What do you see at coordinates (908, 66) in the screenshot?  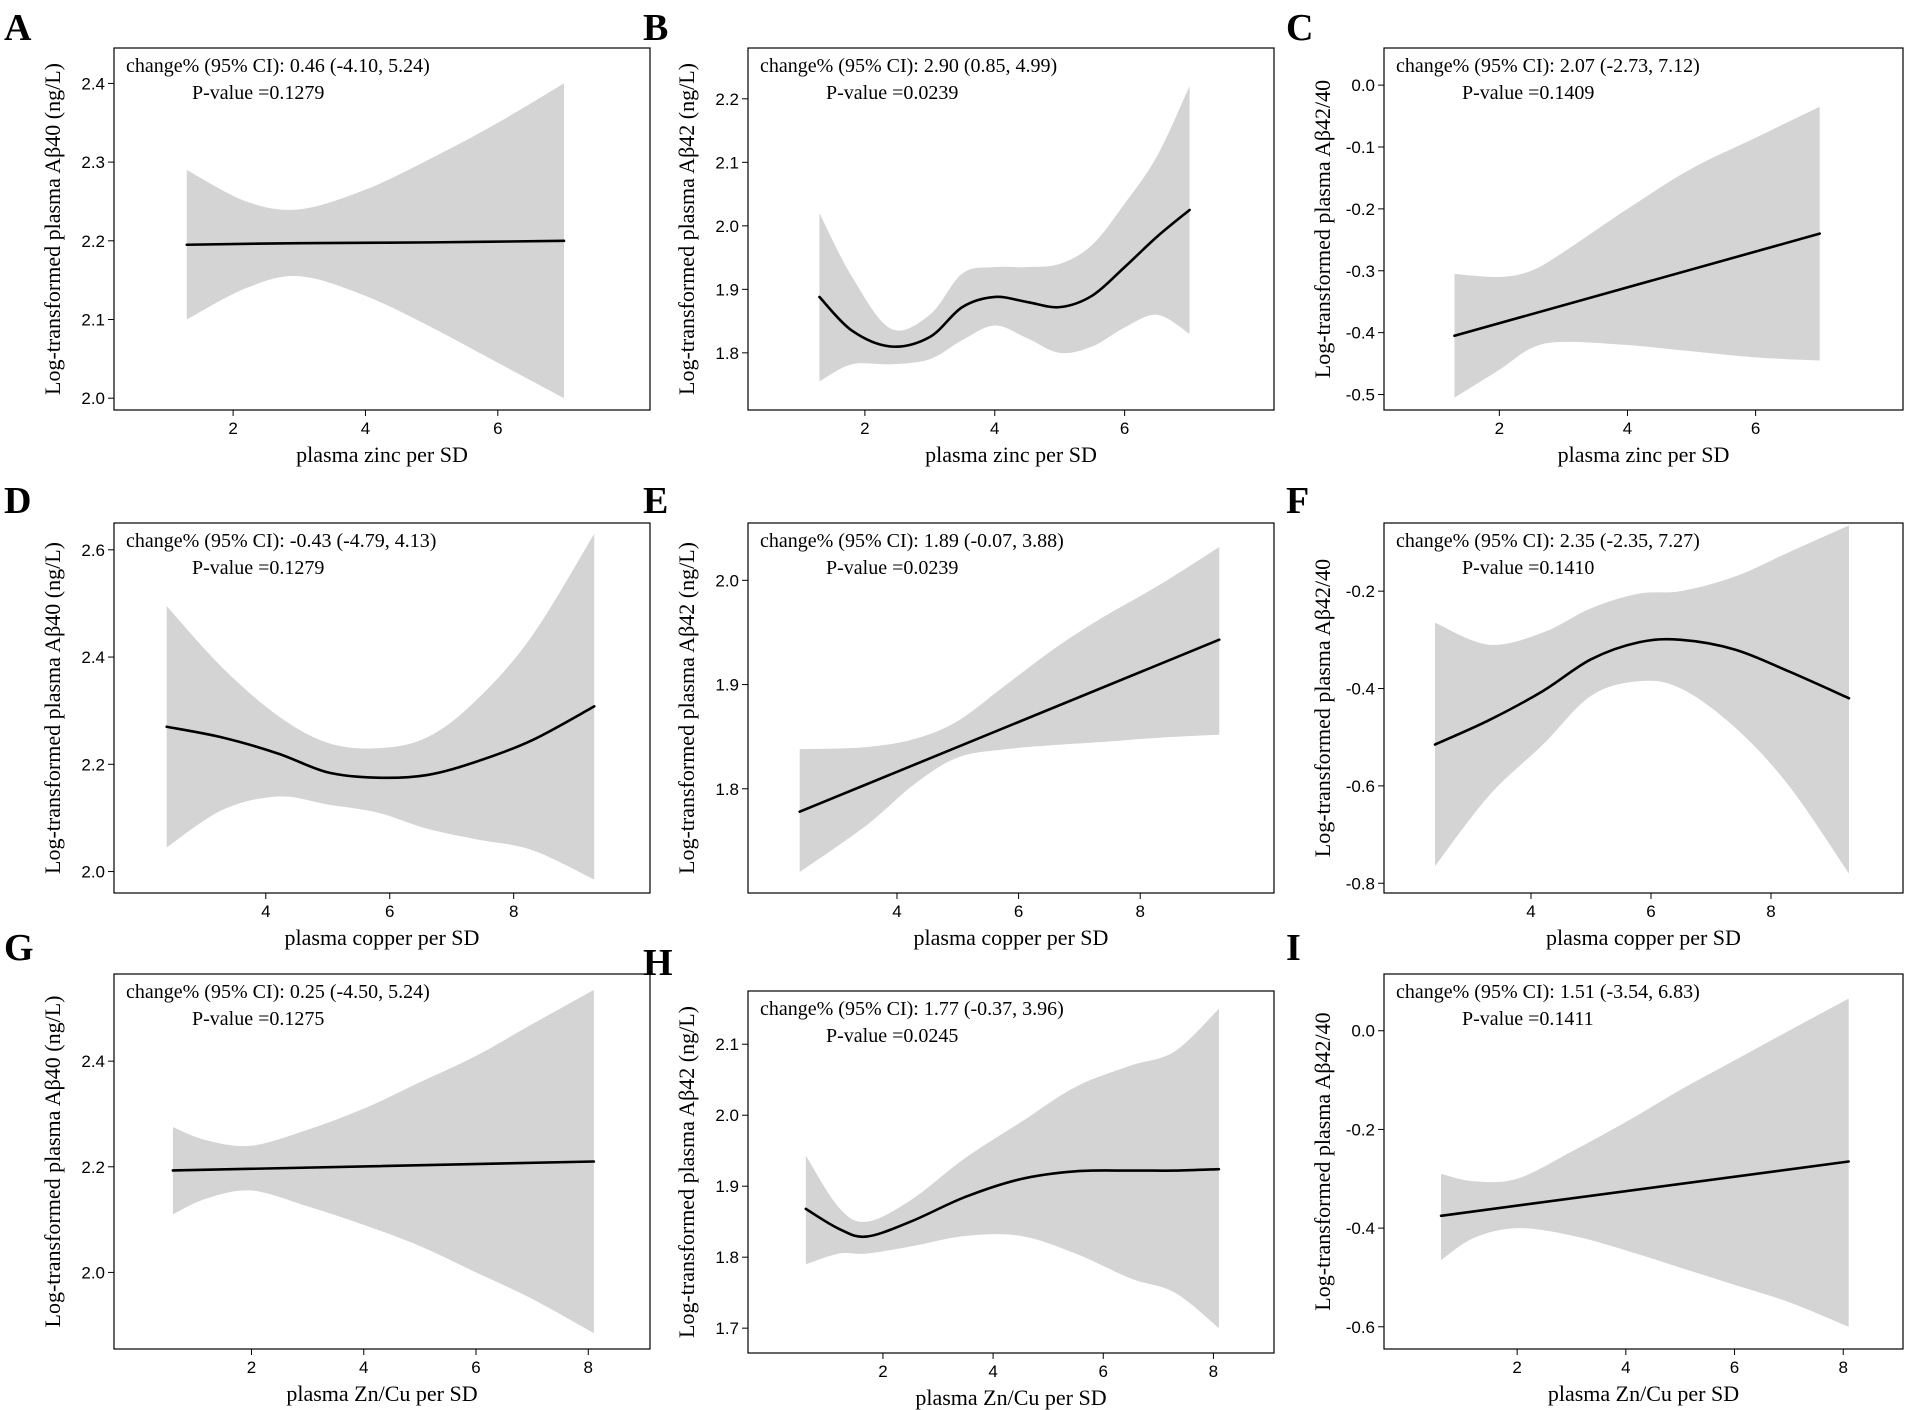 I see `annotation-change: change% (95% CI): 2.90 (0.85, 4.99)` at bounding box center [908, 66].